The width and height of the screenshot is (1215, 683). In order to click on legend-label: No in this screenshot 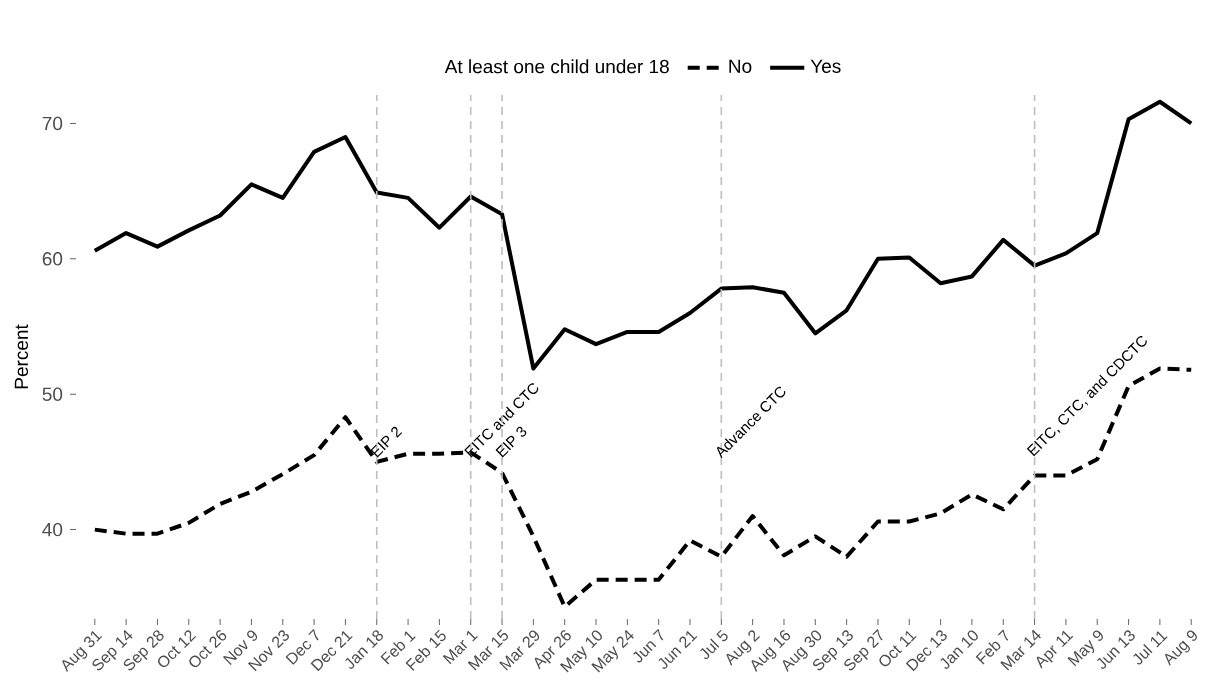, I will do `click(740, 66)`.